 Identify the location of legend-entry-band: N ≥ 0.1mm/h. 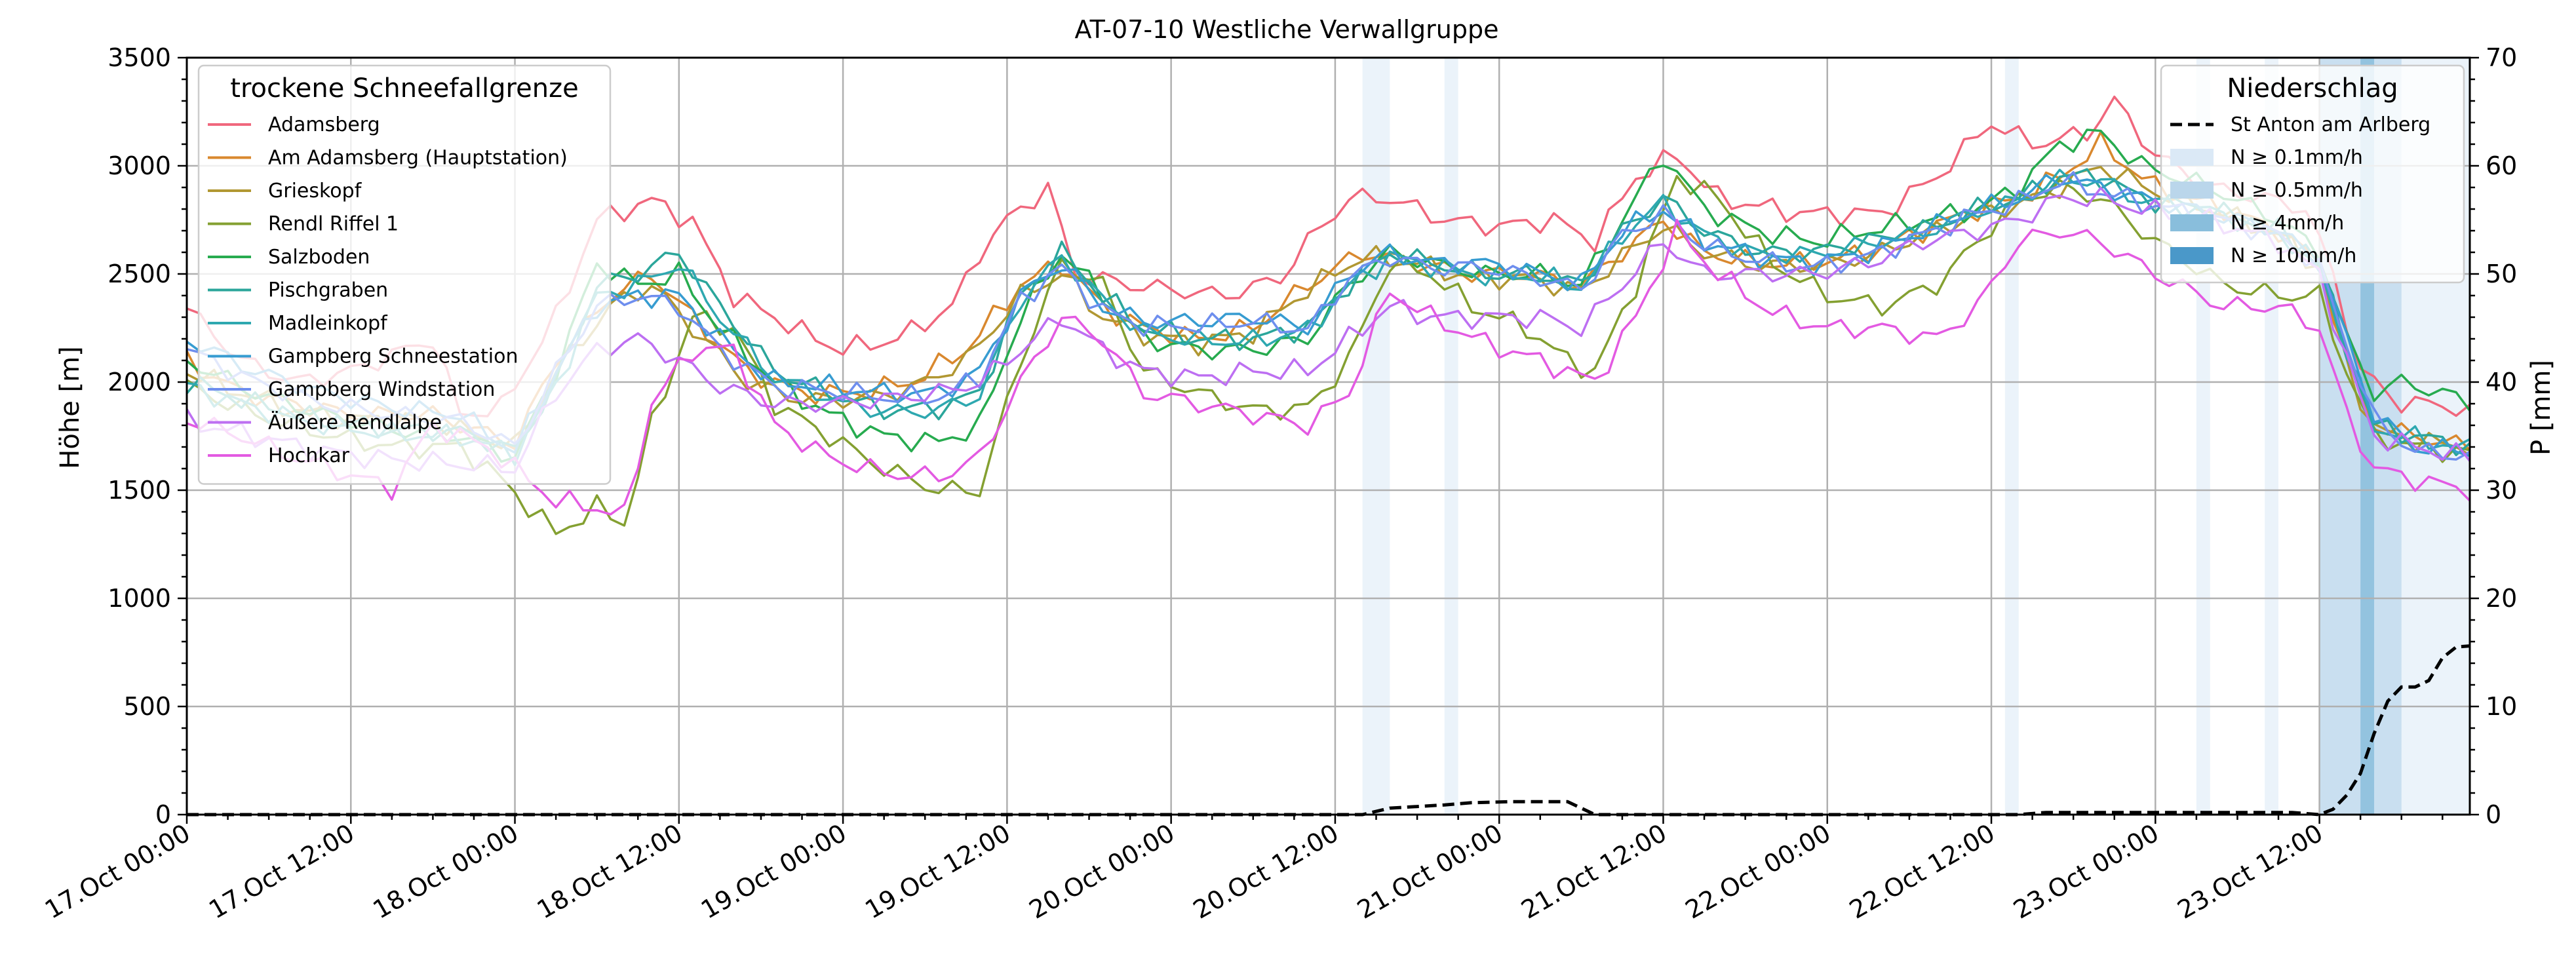
(2297, 157).